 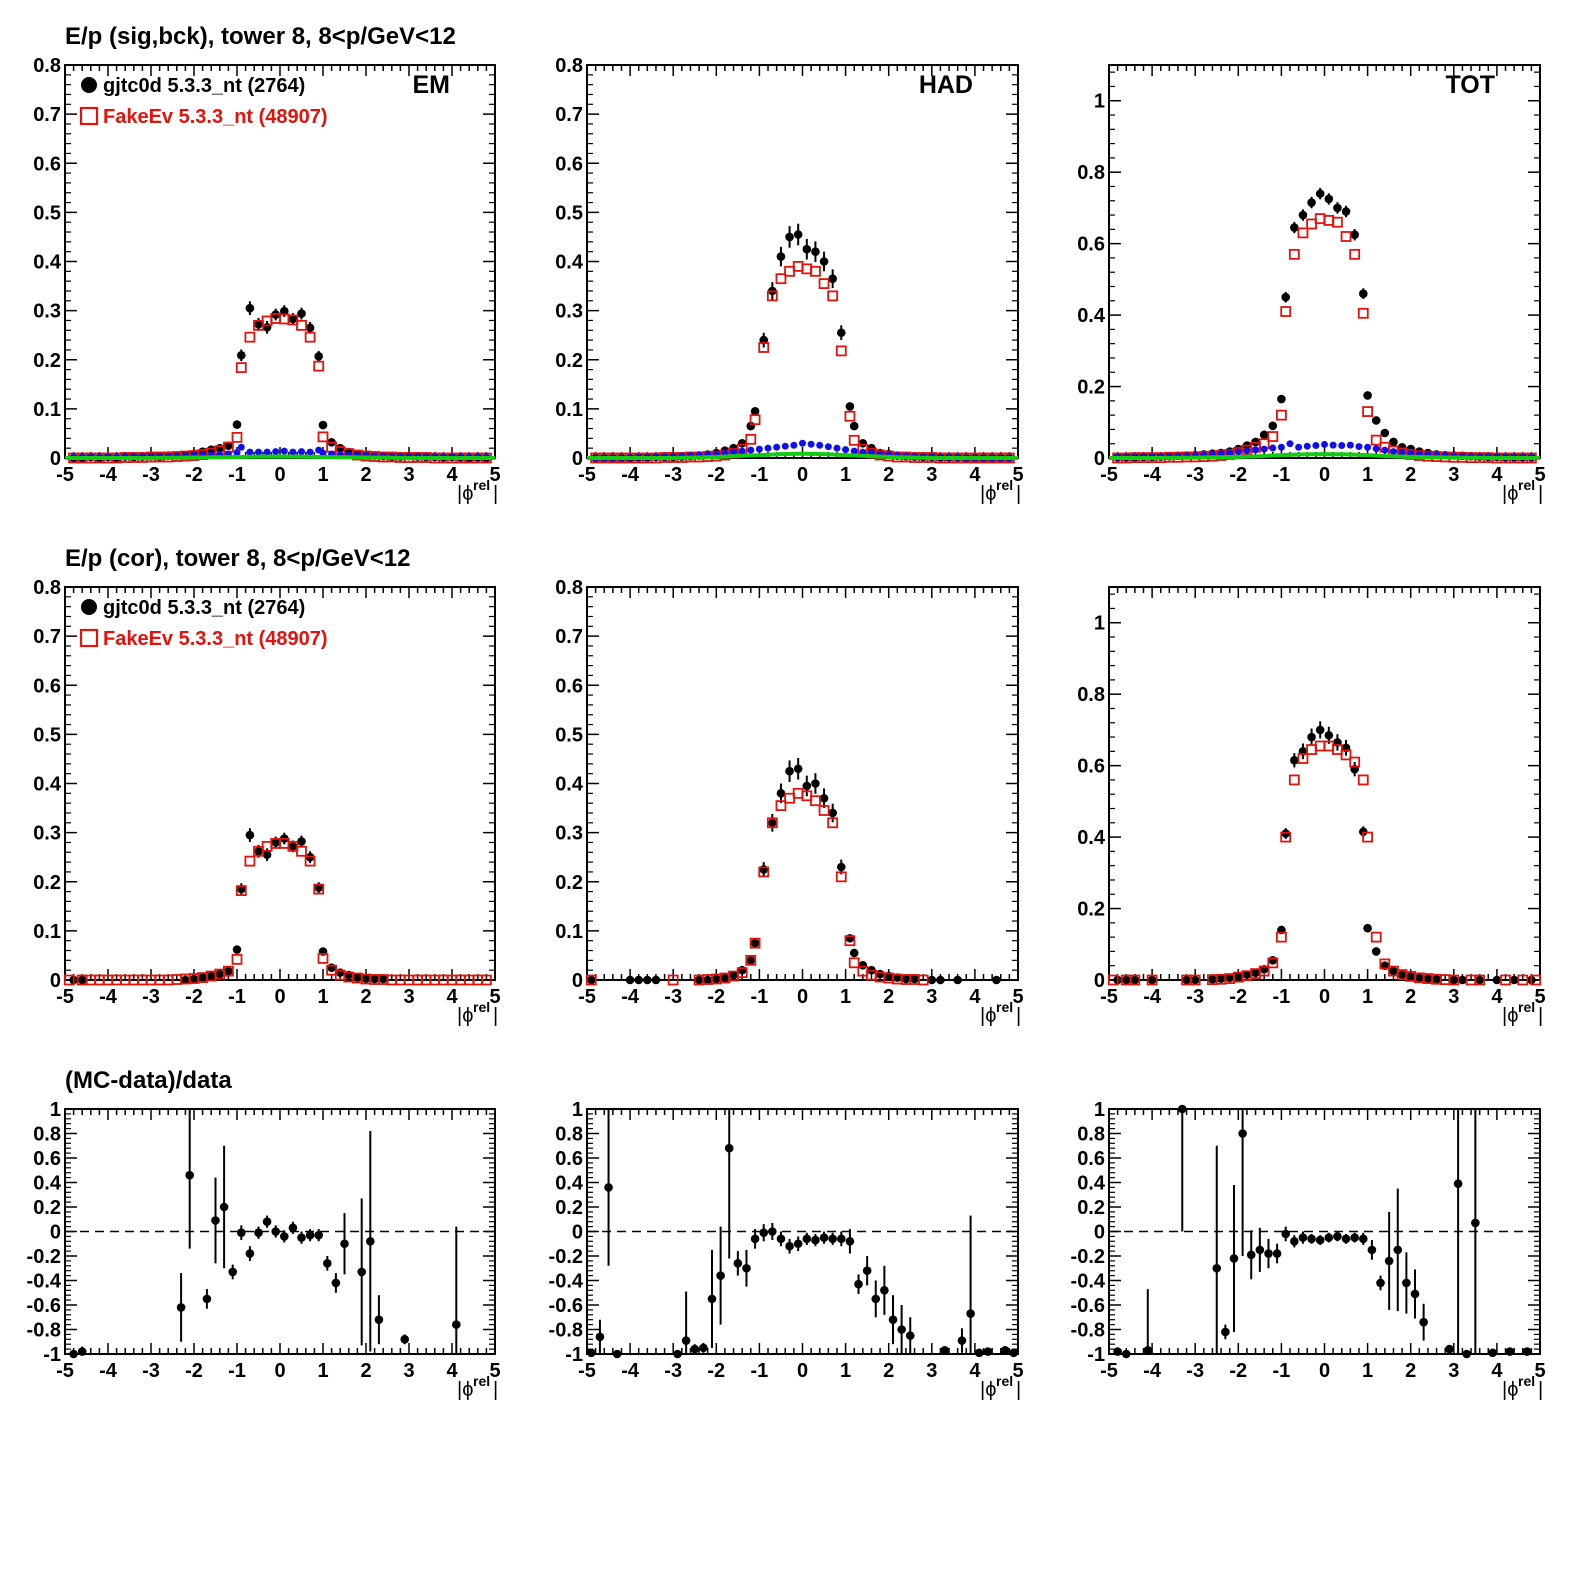 I want to click on plot-frame, so click(x=802, y=783).